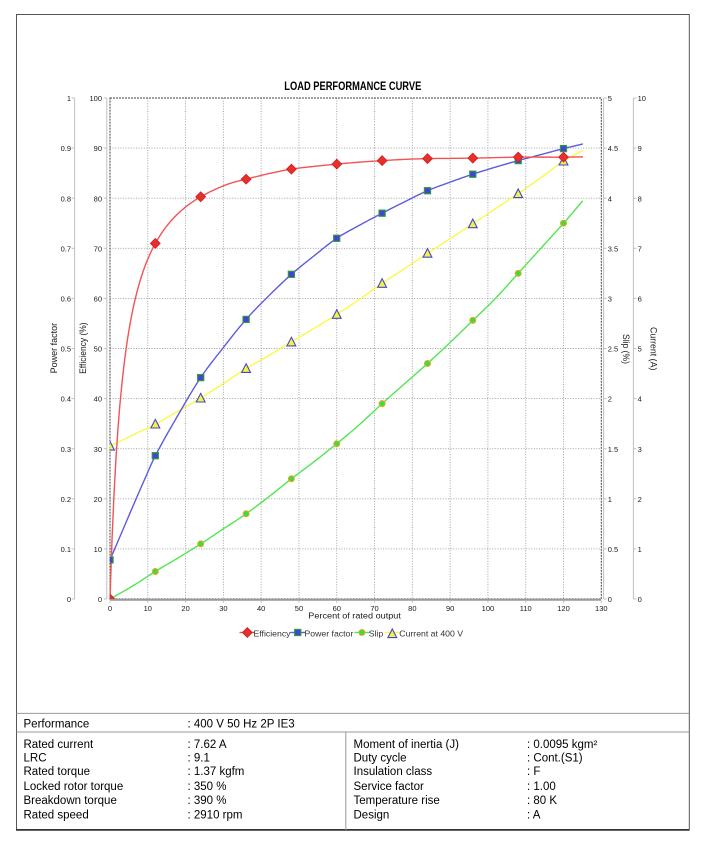 This screenshot has width=710, height=852. Describe the element at coordinates (613, 349) in the screenshot. I see `svg-text: 2.5` at that location.